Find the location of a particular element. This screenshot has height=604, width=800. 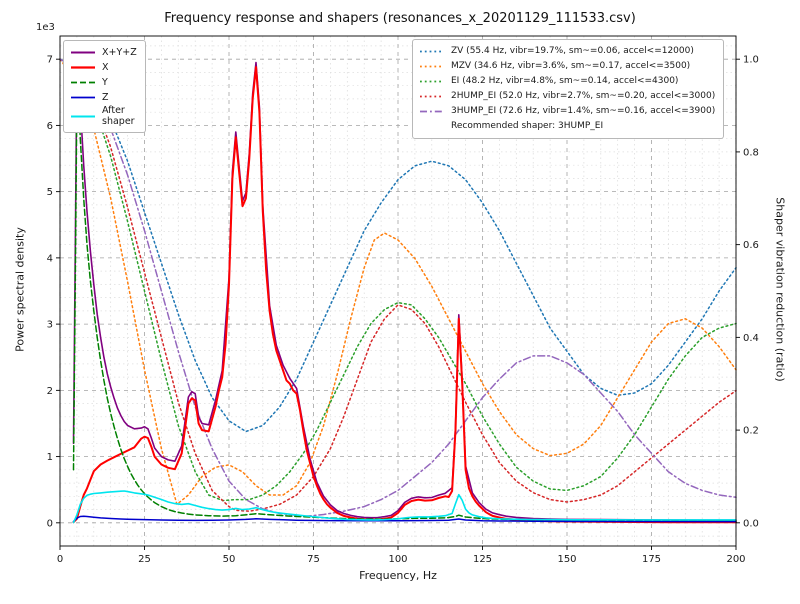

legend-item-label: X+Y+Z is located at coordinates (119, 52).